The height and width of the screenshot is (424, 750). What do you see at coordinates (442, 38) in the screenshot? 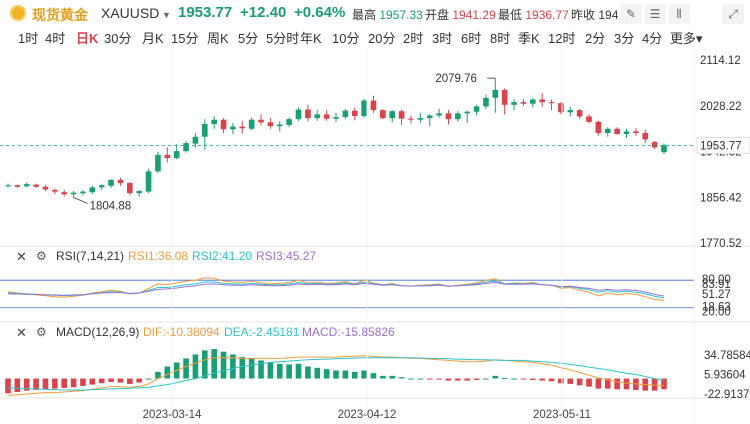
I see `tab-3时: 3时` at bounding box center [442, 38].